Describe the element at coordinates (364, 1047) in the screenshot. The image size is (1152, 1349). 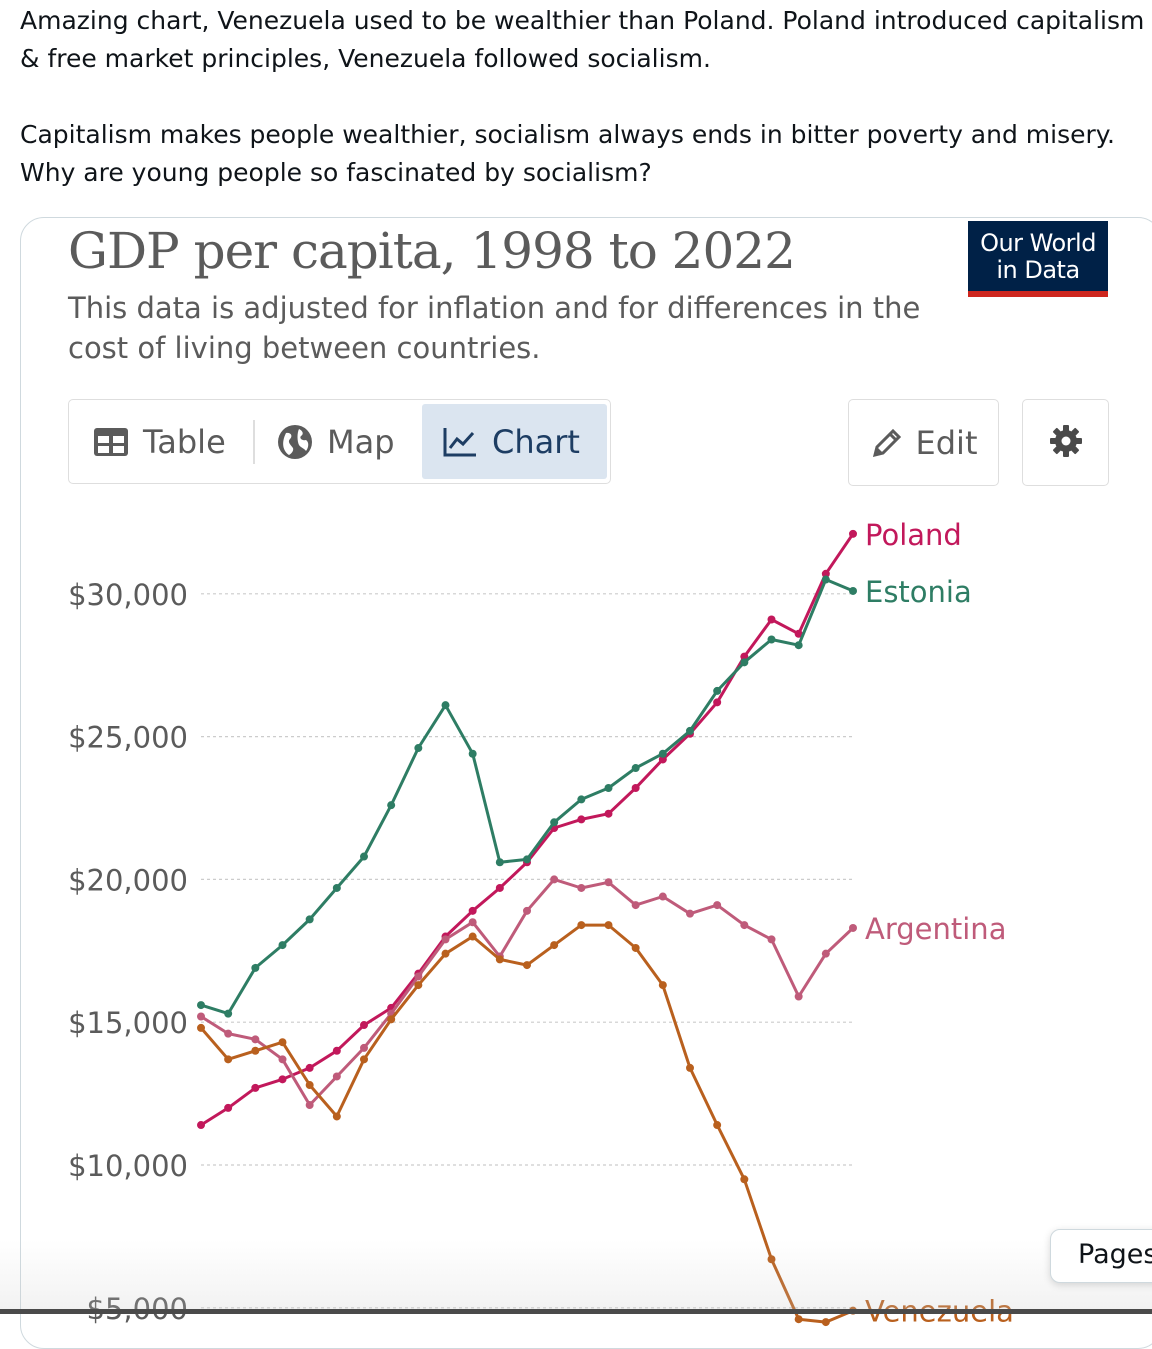
I see `point-argentina-2004` at that location.